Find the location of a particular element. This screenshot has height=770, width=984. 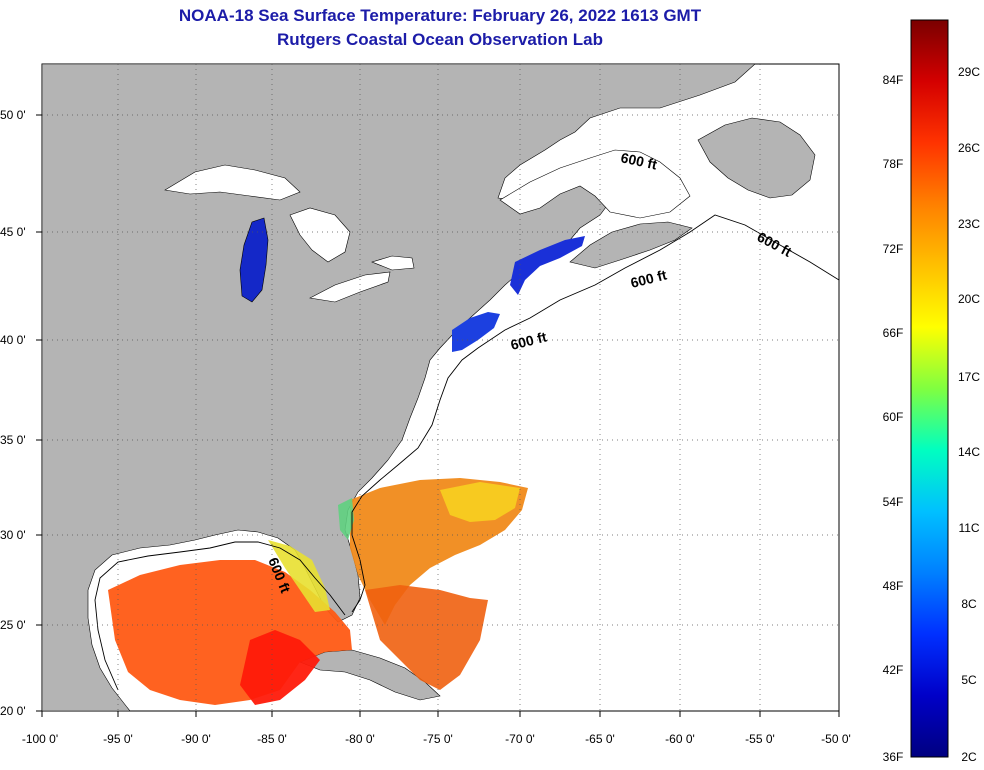

lake-huron is located at coordinates (320, 235).